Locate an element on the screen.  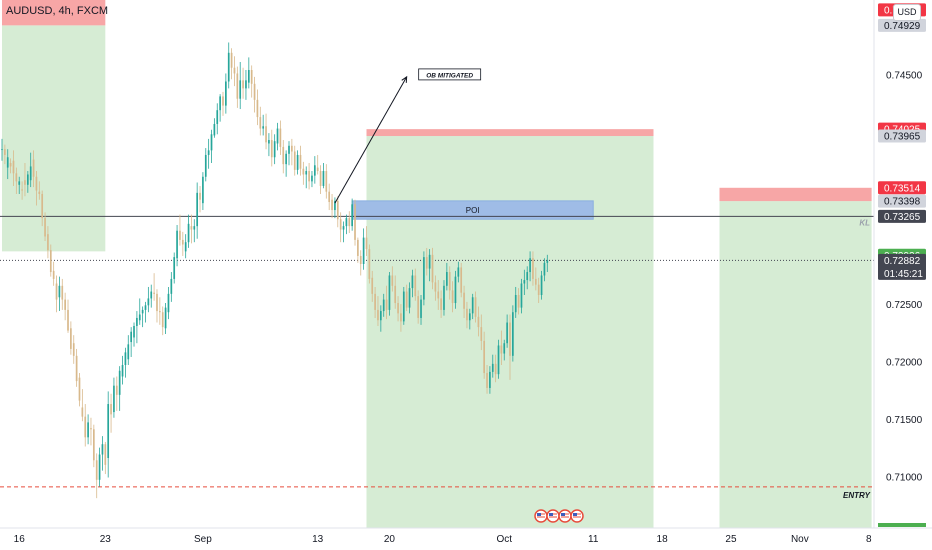
price-tag: 0.74929 is located at coordinates (902, 25).